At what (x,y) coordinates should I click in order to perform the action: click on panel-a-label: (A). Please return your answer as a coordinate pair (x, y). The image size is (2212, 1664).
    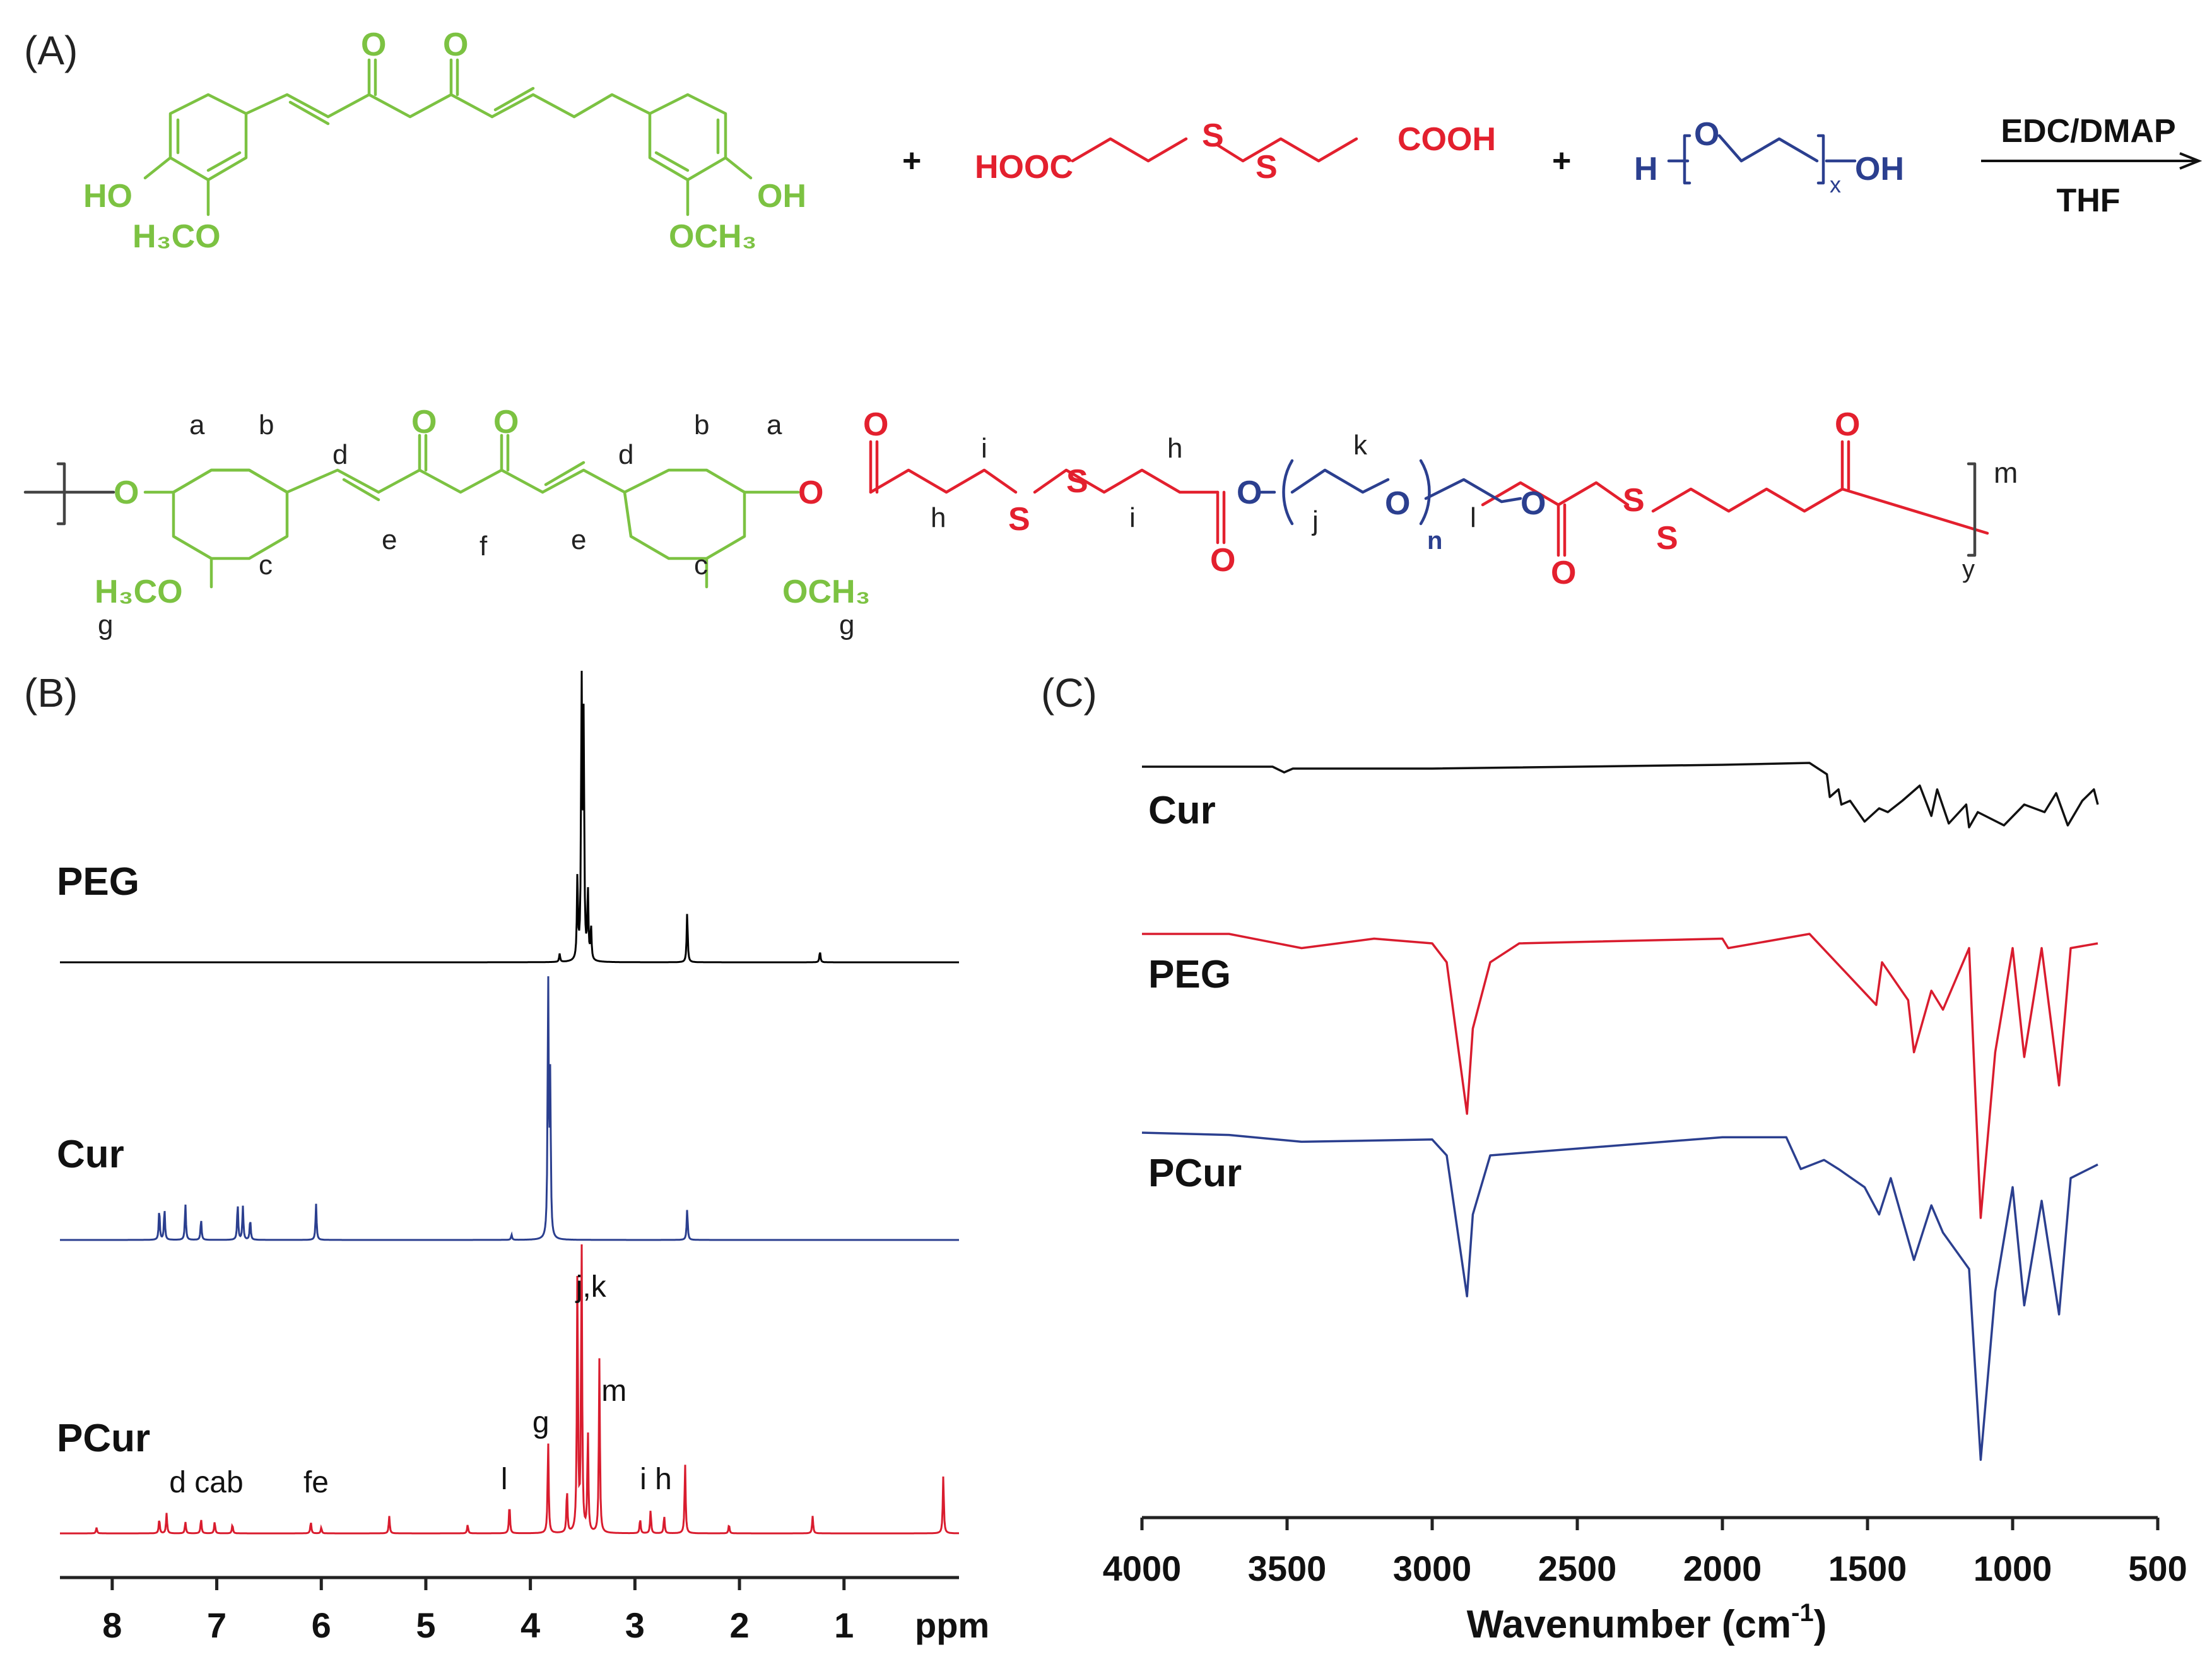
    Looking at the image, I should click on (51, 51).